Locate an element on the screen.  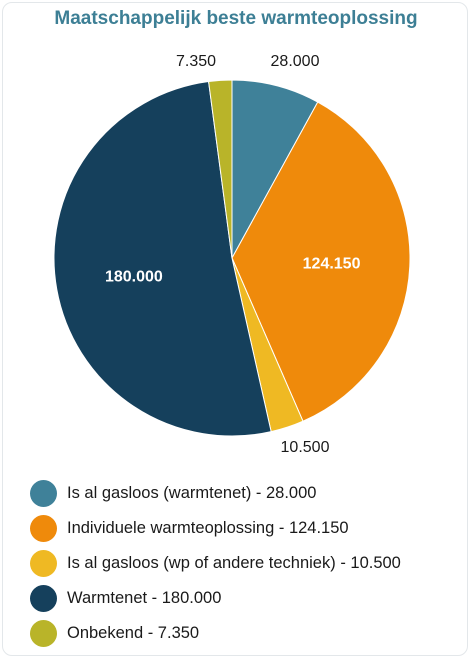
slice-value-label: 124.150 is located at coordinates (332, 264).